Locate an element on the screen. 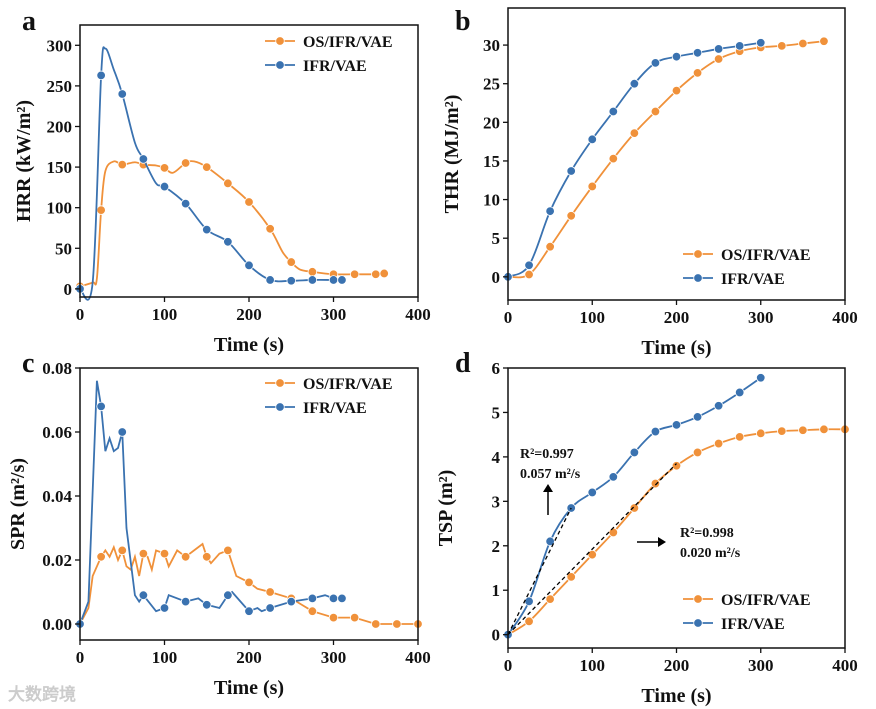  plot-frame is located at coordinates (249, 161).